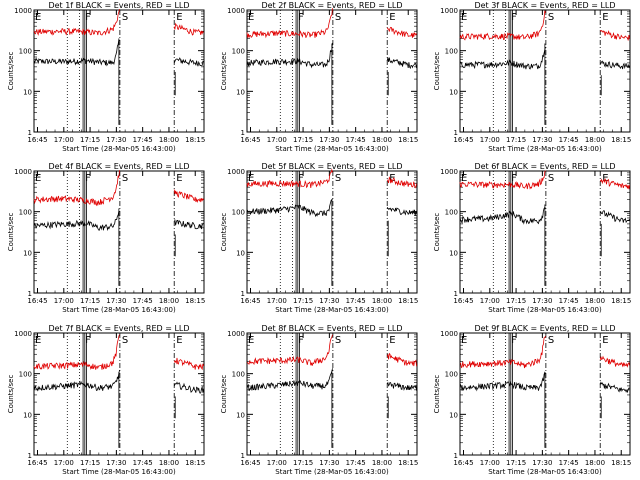 This screenshot has height=480, width=640. What do you see at coordinates (118, 5) in the screenshot?
I see `panel-title: Det 1f BLACK = Events, RED = LLD` at bounding box center [118, 5].